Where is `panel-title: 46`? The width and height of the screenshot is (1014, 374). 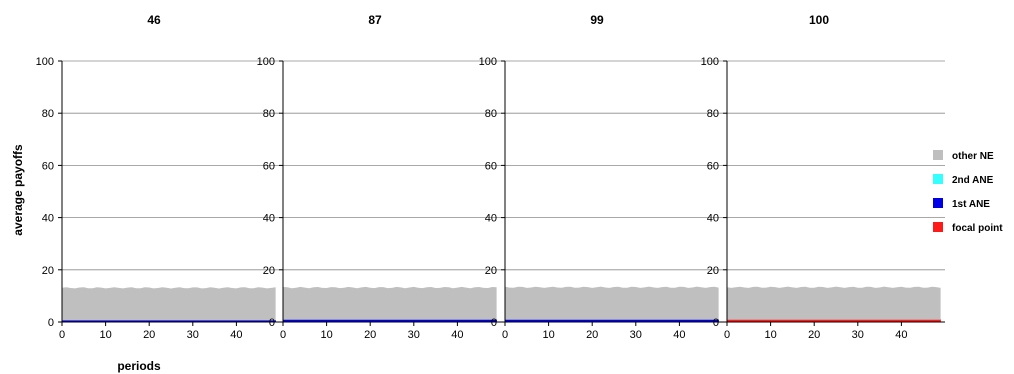
panel-title: 46 is located at coordinates (154, 20).